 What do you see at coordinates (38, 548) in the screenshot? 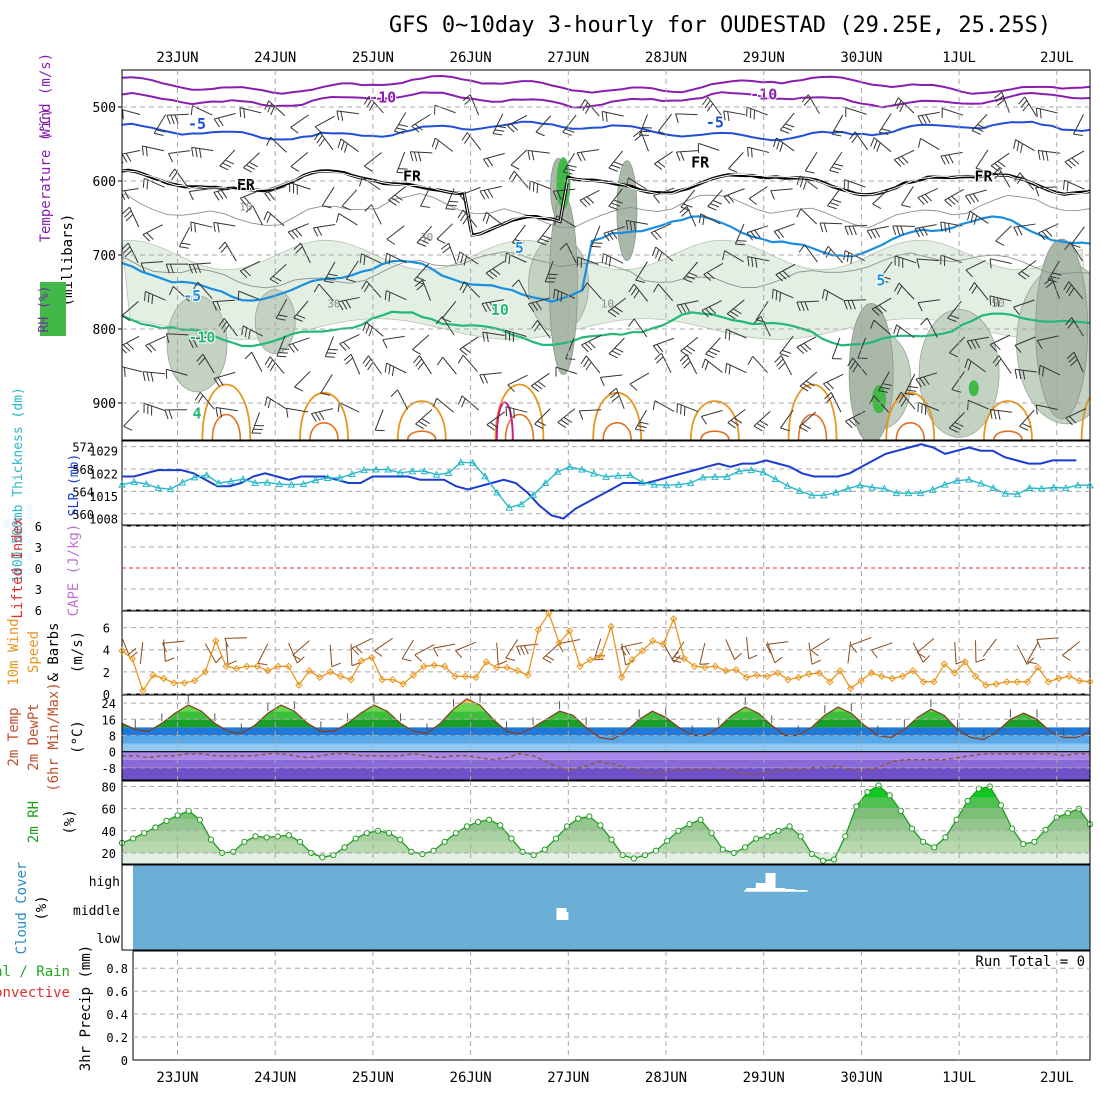
I see `li-tick: 3` at bounding box center [38, 548].